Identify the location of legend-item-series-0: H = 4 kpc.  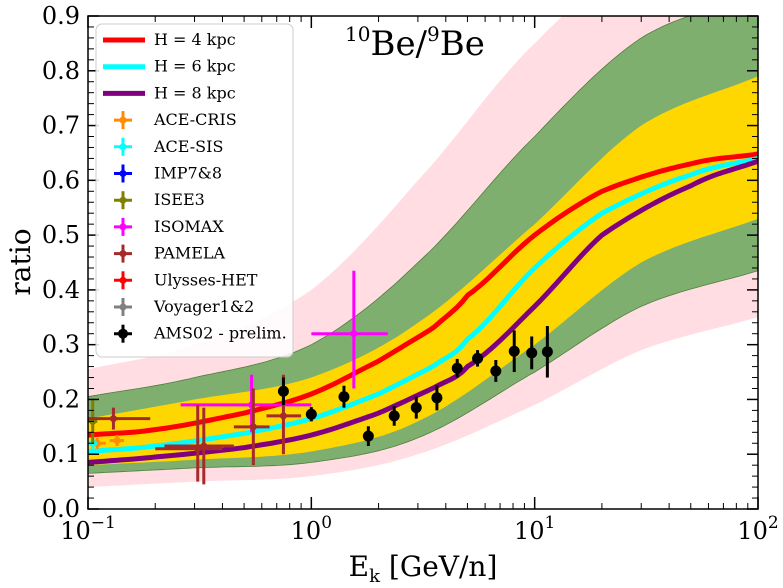
(169, 39).